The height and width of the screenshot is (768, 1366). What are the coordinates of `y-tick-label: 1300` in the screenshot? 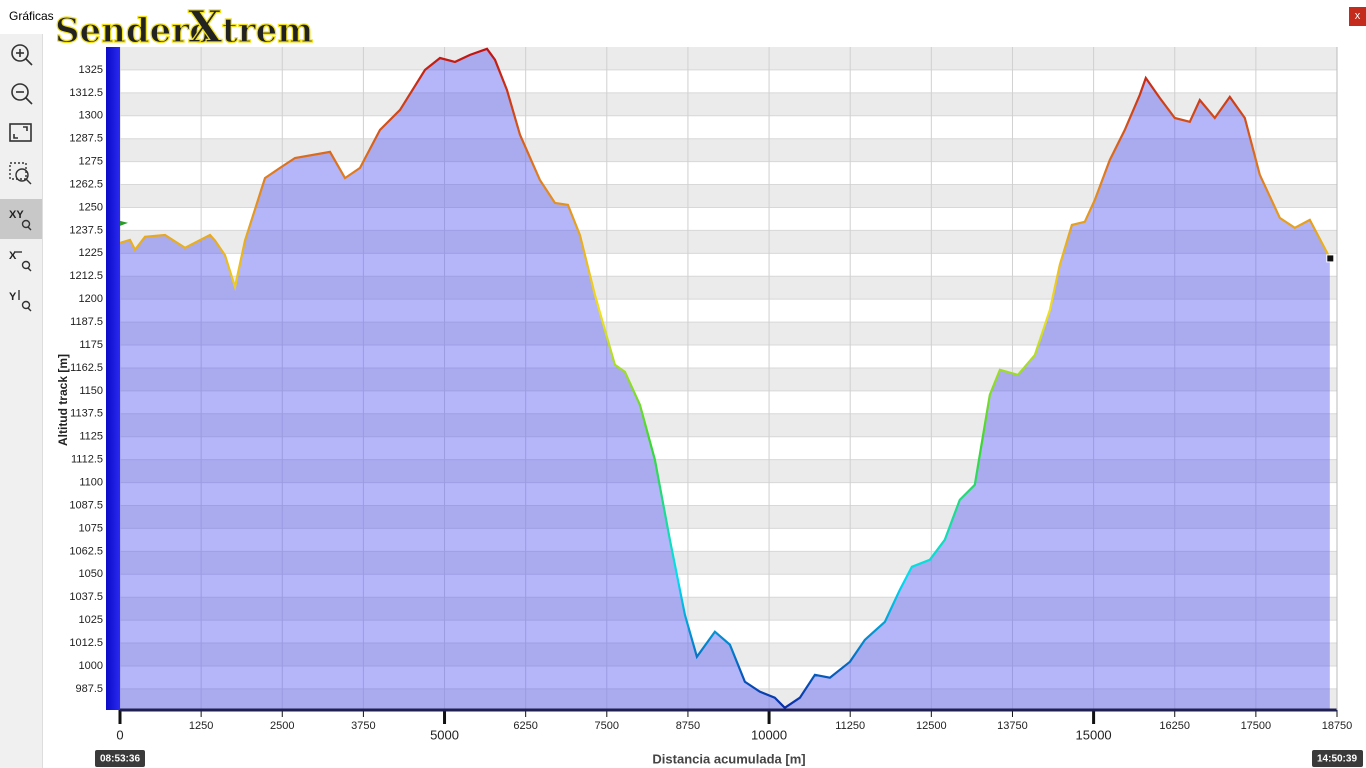 It's located at (91, 116).